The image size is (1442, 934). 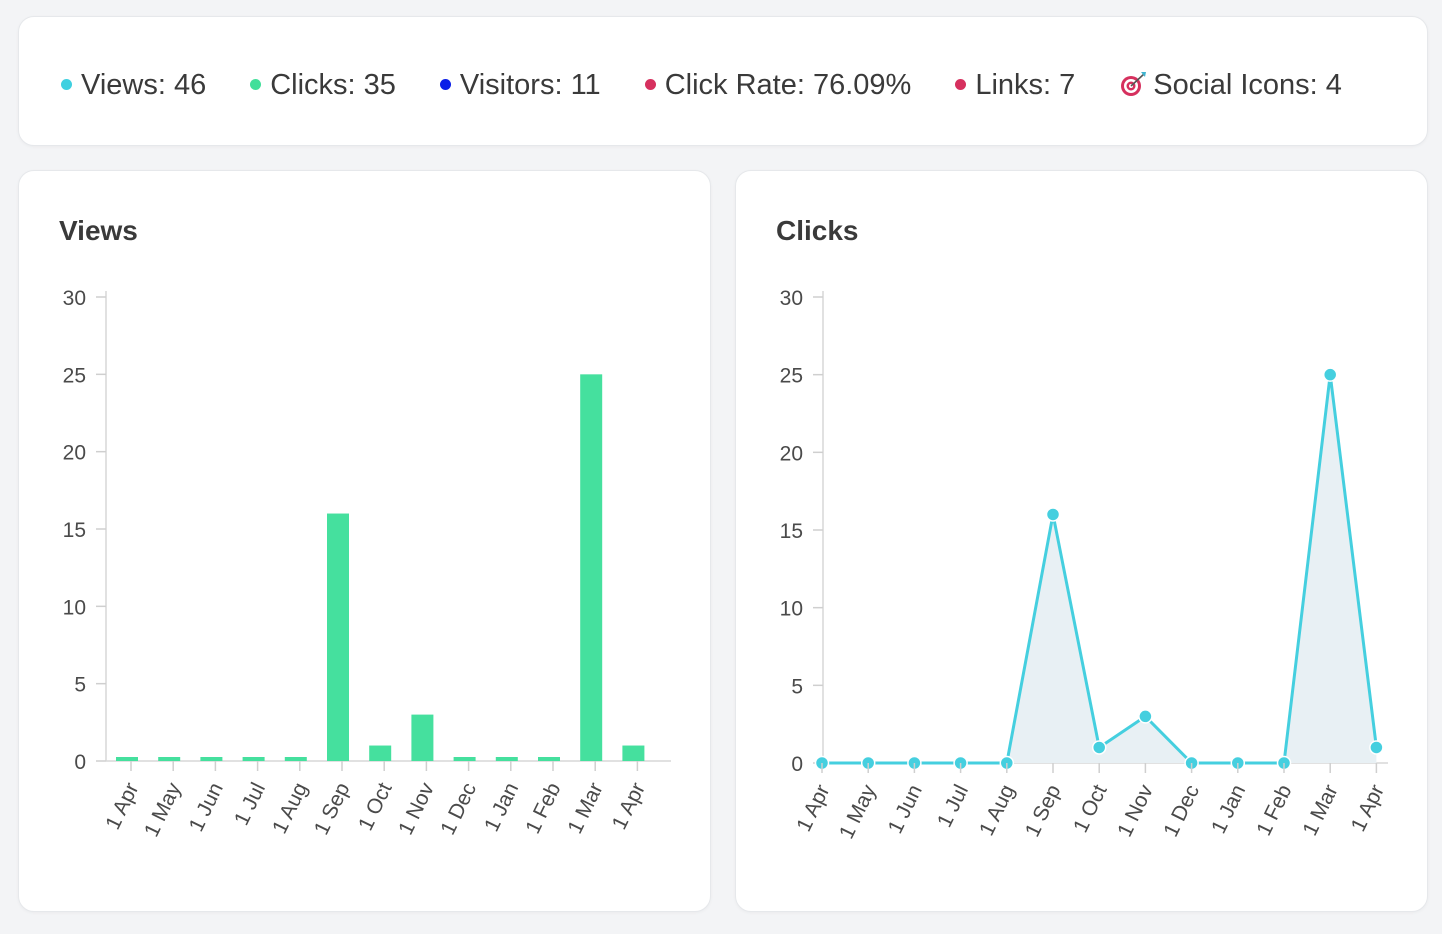 I want to click on stat-item: Social Icons: 4, so click(x=1230, y=85).